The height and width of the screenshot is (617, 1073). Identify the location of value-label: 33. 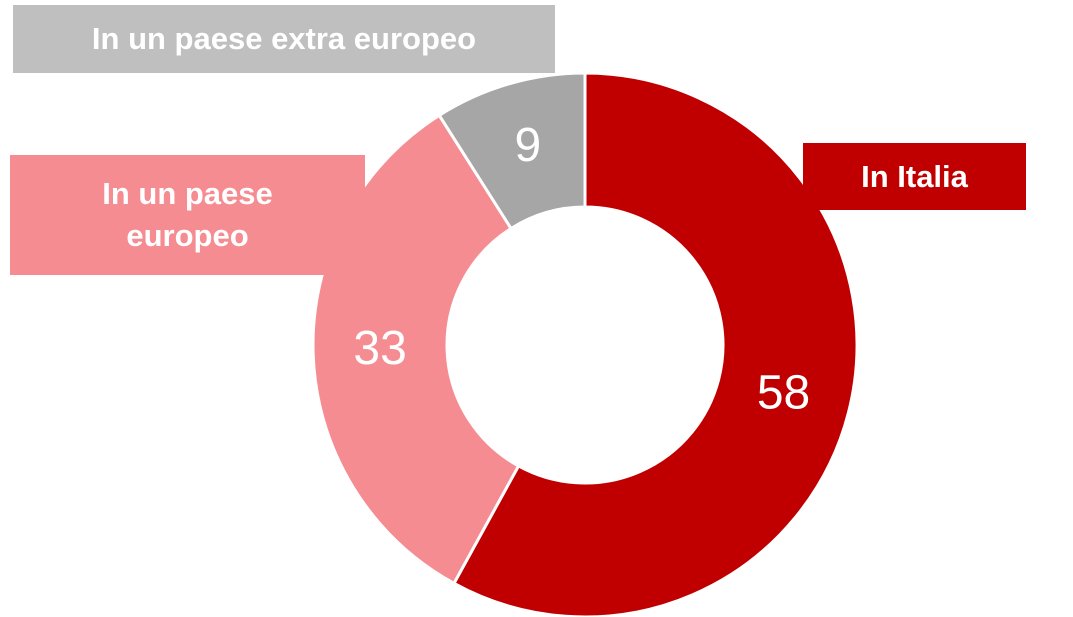
(379, 348).